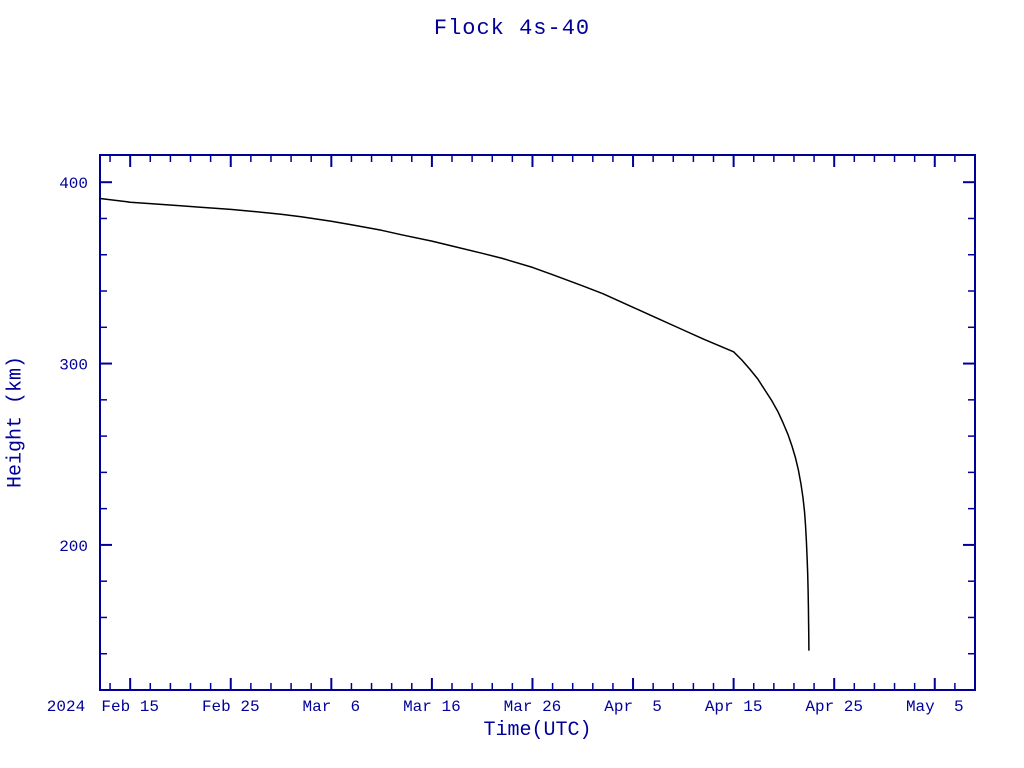 This screenshot has width=1024, height=768. What do you see at coordinates (130, 707) in the screenshot?
I see `x-axis-tick-label: Feb 15` at bounding box center [130, 707].